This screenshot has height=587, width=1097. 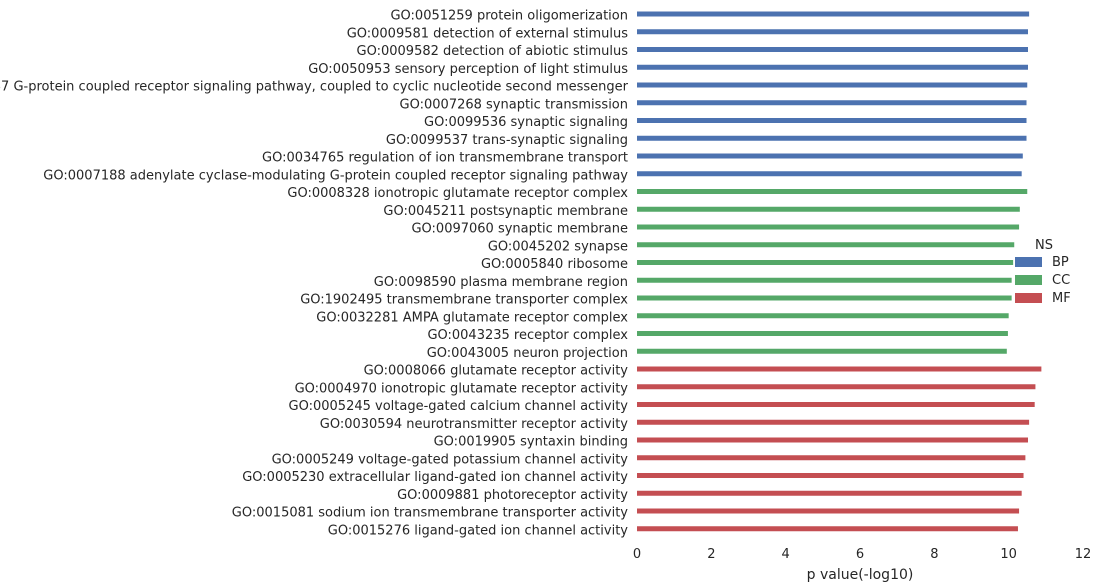 What do you see at coordinates (554, 264) in the screenshot?
I see `category-label: GO:0005840 ribosome` at bounding box center [554, 264].